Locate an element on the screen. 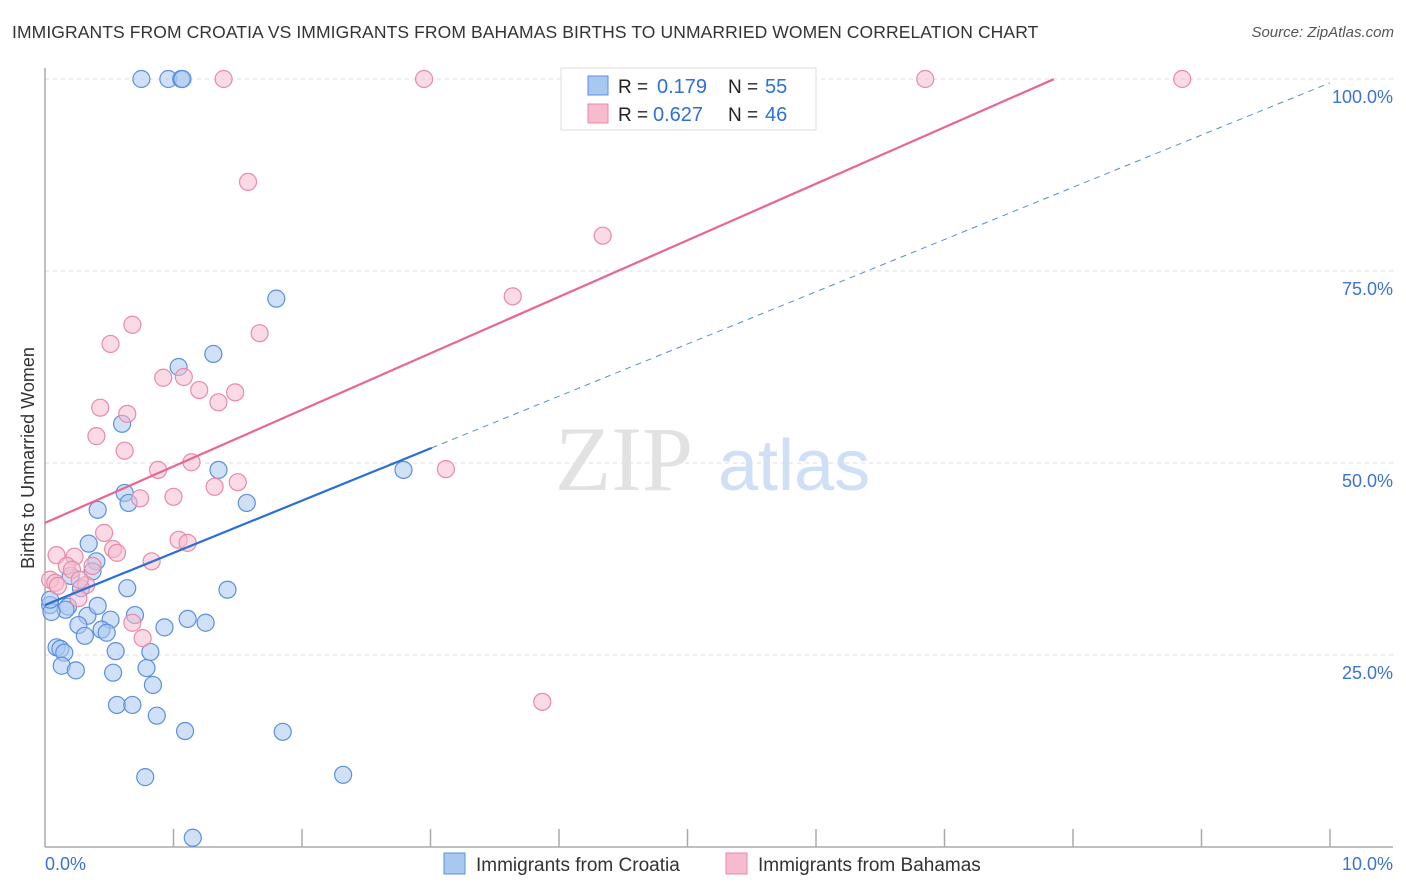 The image size is (1406, 892). legend-item-bahamas: Immigrants from Bahamas is located at coordinates (869, 865).